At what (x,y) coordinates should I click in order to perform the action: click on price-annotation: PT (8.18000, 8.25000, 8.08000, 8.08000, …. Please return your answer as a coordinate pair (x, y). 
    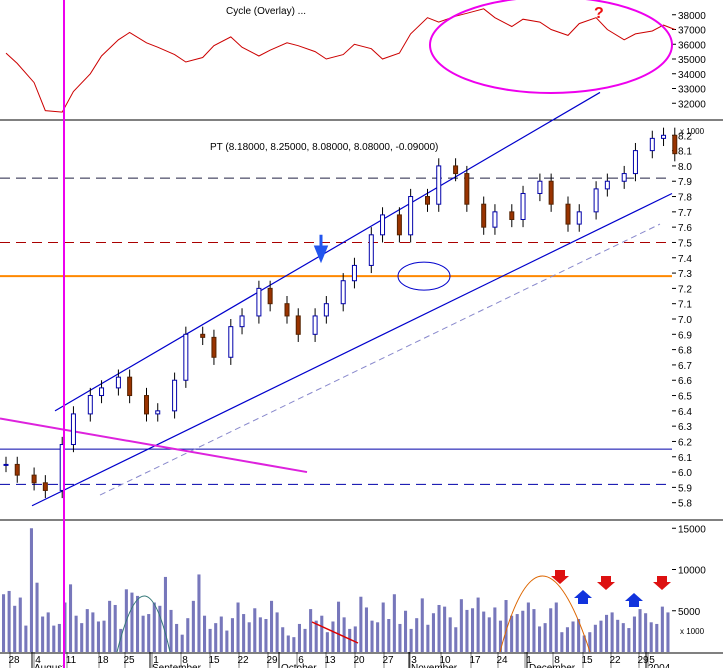
    Looking at the image, I should click on (324, 147).